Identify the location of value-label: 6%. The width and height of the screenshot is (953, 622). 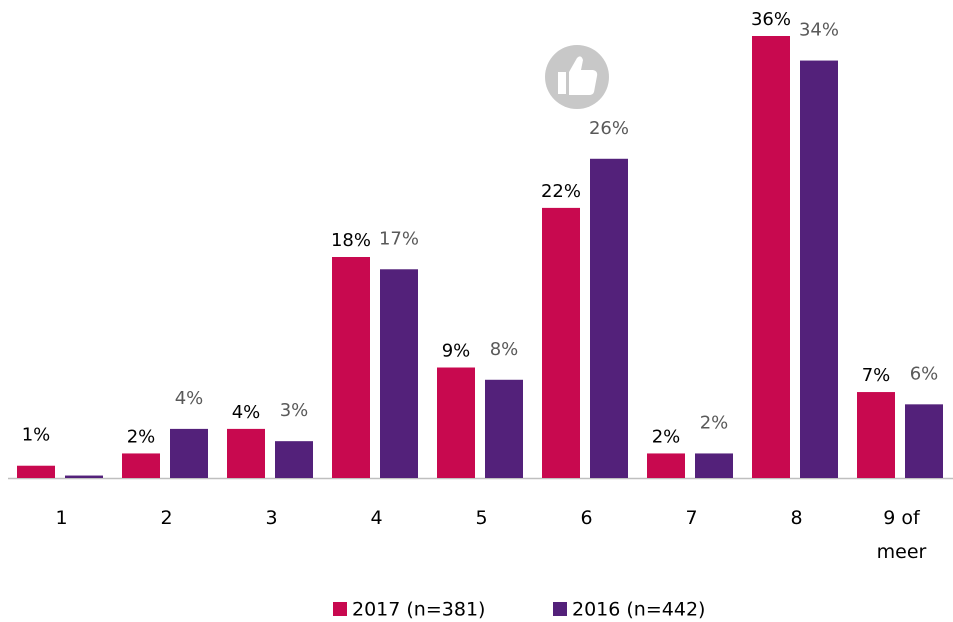
(924, 373).